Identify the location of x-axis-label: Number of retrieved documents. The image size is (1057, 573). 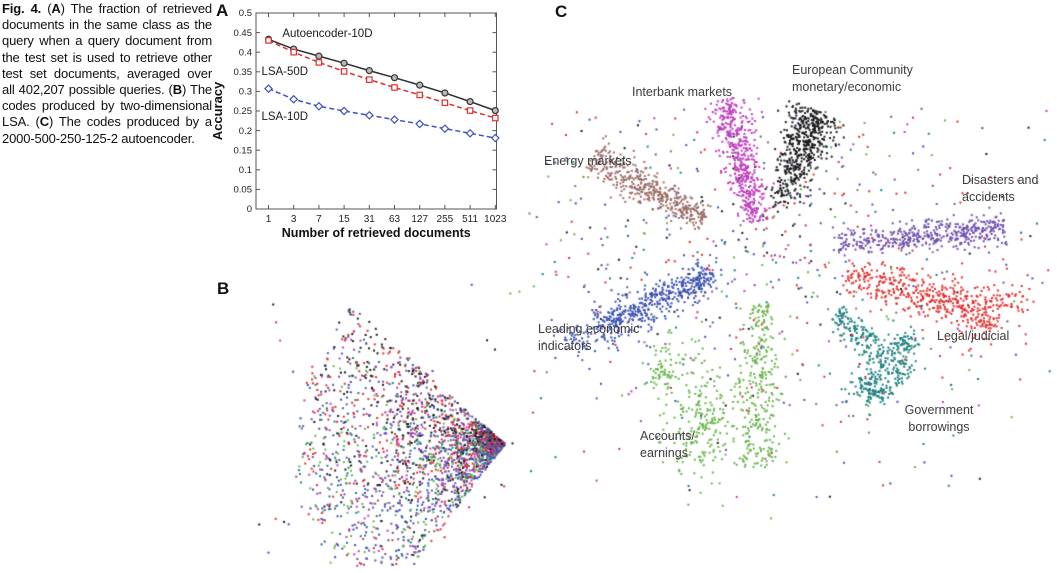
(376, 233).